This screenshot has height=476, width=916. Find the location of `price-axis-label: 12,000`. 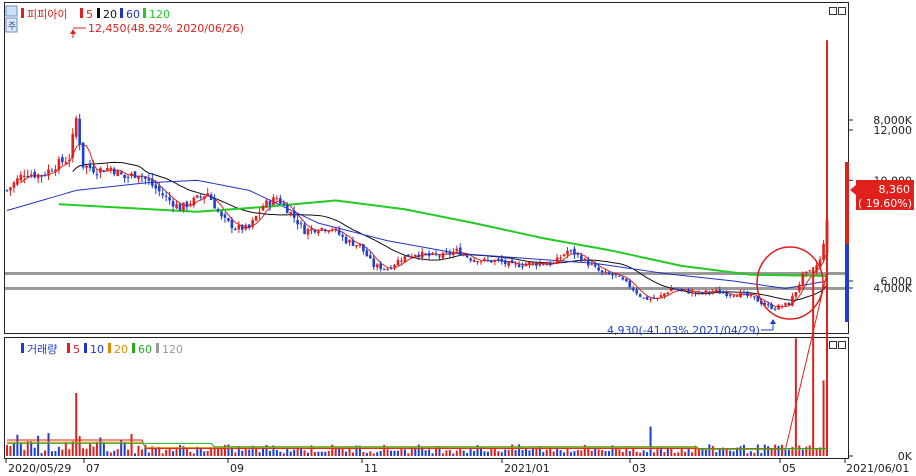

price-axis-label: 12,000 is located at coordinates (893, 130).